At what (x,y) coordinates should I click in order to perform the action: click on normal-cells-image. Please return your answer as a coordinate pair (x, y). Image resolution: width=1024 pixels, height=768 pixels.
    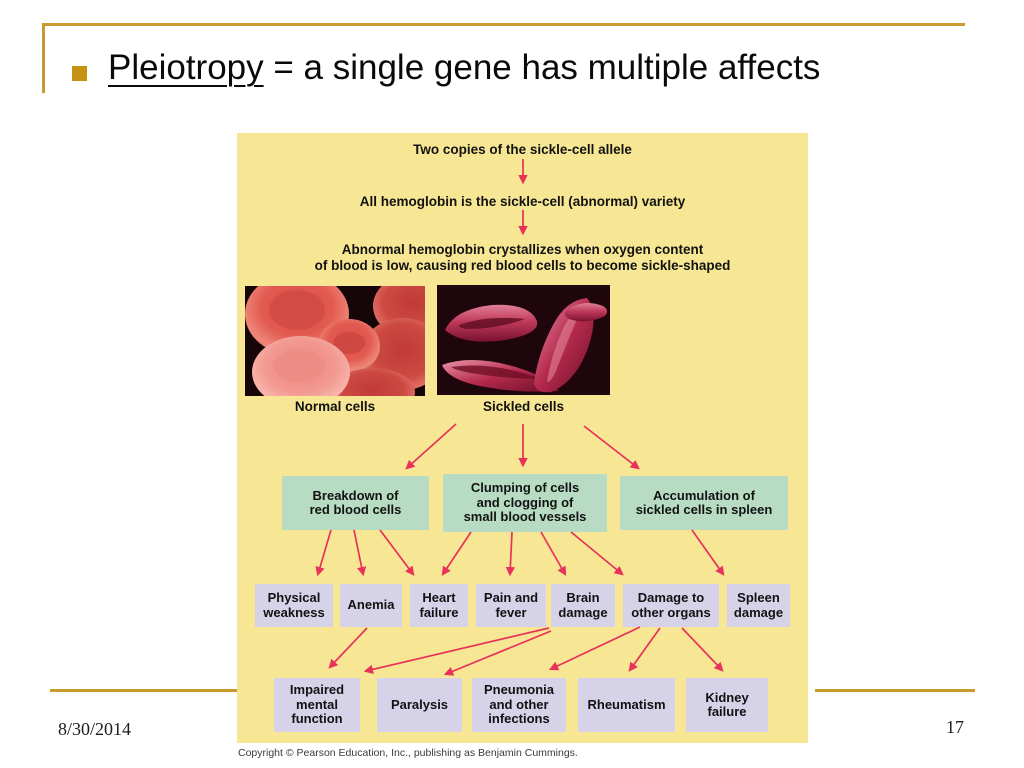
    Looking at the image, I should click on (335, 341).